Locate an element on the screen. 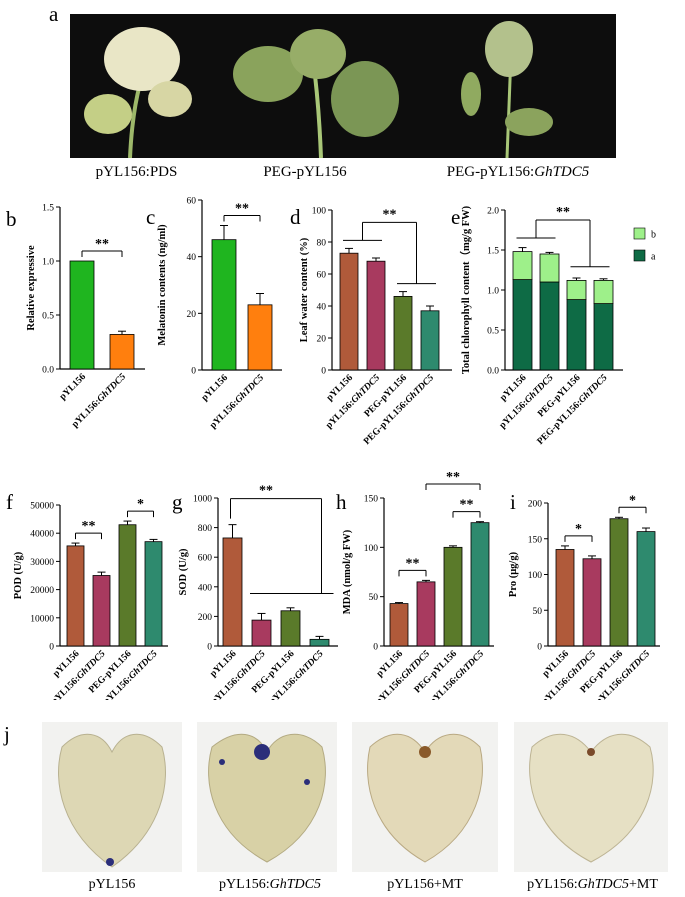 Image resolution: width=685 pixels, height=897 pixels. y-tick-label-c: 60 is located at coordinates (192, 202).